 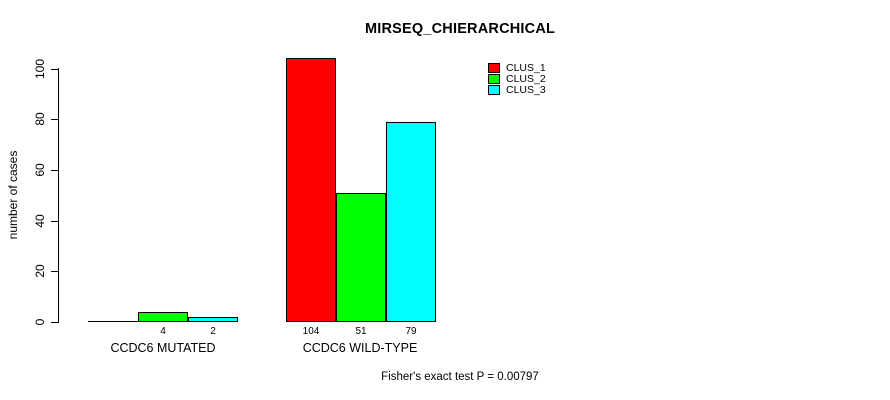 I want to click on bar-value-label: 79, so click(x=411, y=331).